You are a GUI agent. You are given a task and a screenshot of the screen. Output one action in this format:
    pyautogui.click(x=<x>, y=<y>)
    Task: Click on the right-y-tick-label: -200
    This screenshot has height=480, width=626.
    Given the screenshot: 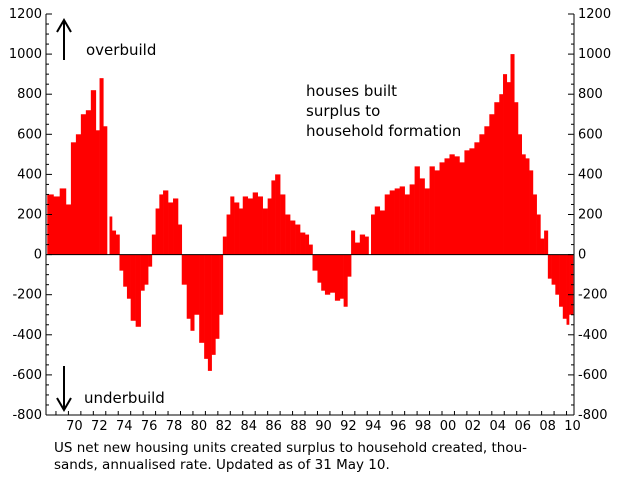 What is the action you would take?
    pyautogui.click(x=593, y=295)
    